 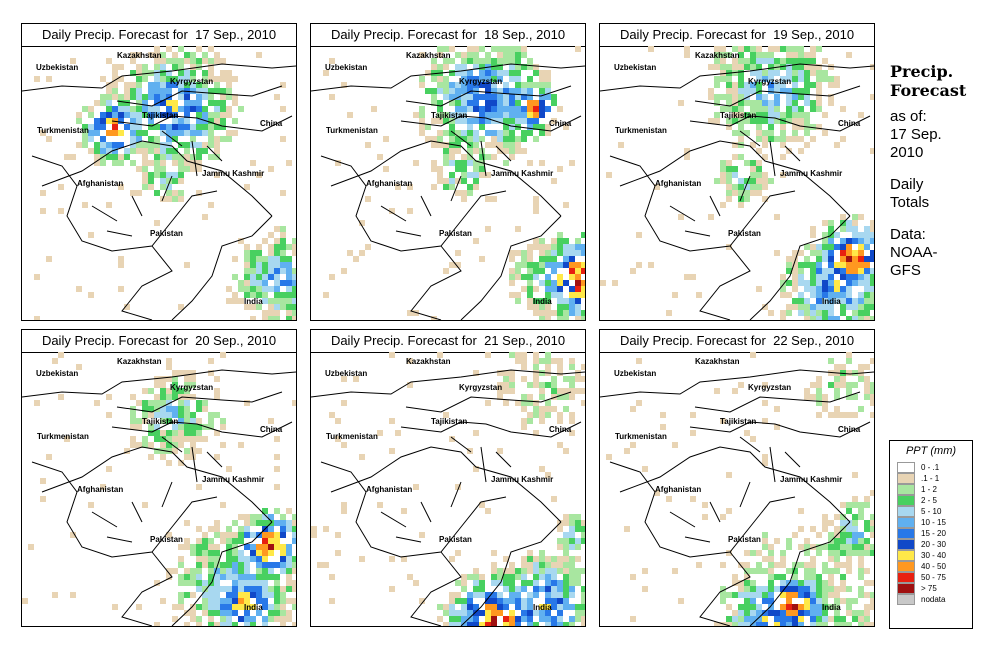 What do you see at coordinates (922, 71) in the screenshot?
I see `sidebar-title-line1: Precip.` at bounding box center [922, 71].